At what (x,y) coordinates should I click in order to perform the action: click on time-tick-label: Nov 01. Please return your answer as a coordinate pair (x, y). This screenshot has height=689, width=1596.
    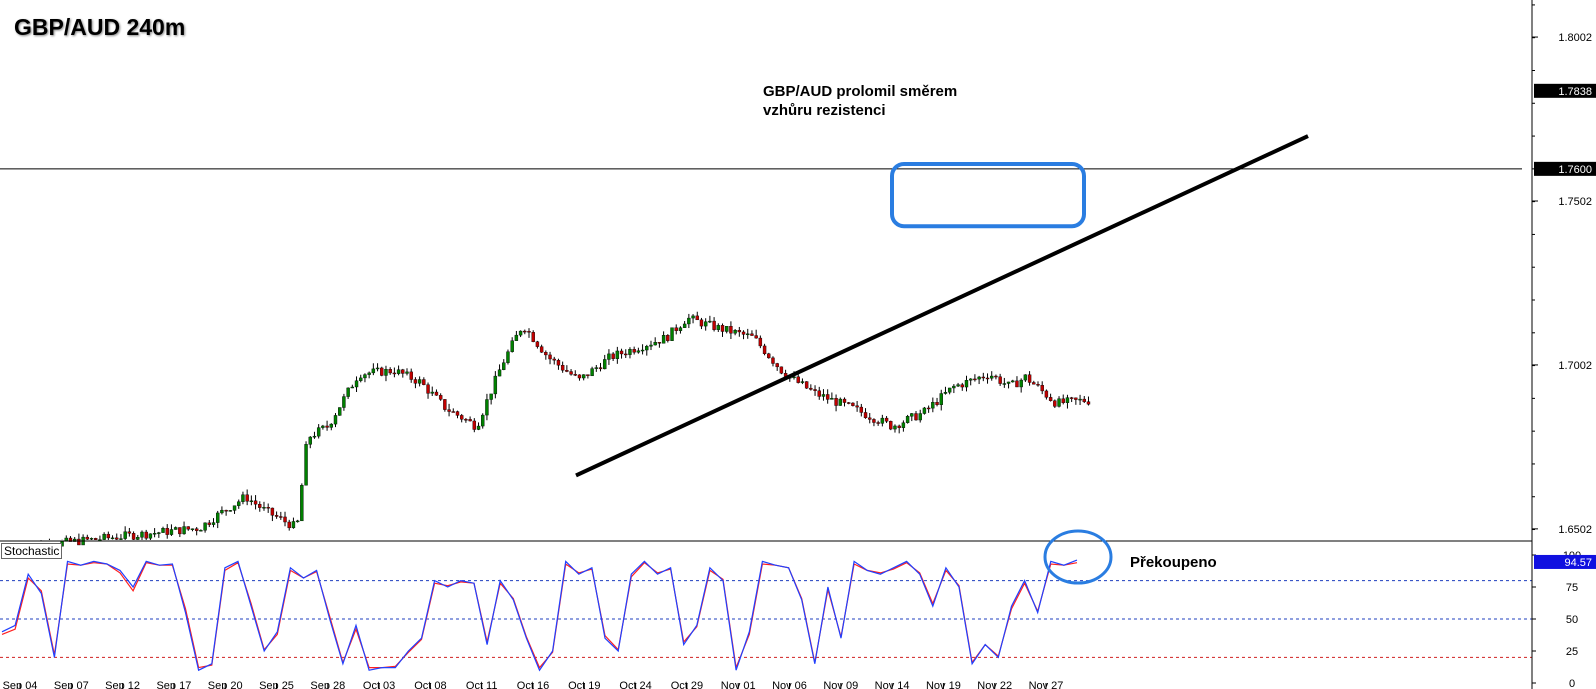
    Looking at the image, I should click on (738, 684).